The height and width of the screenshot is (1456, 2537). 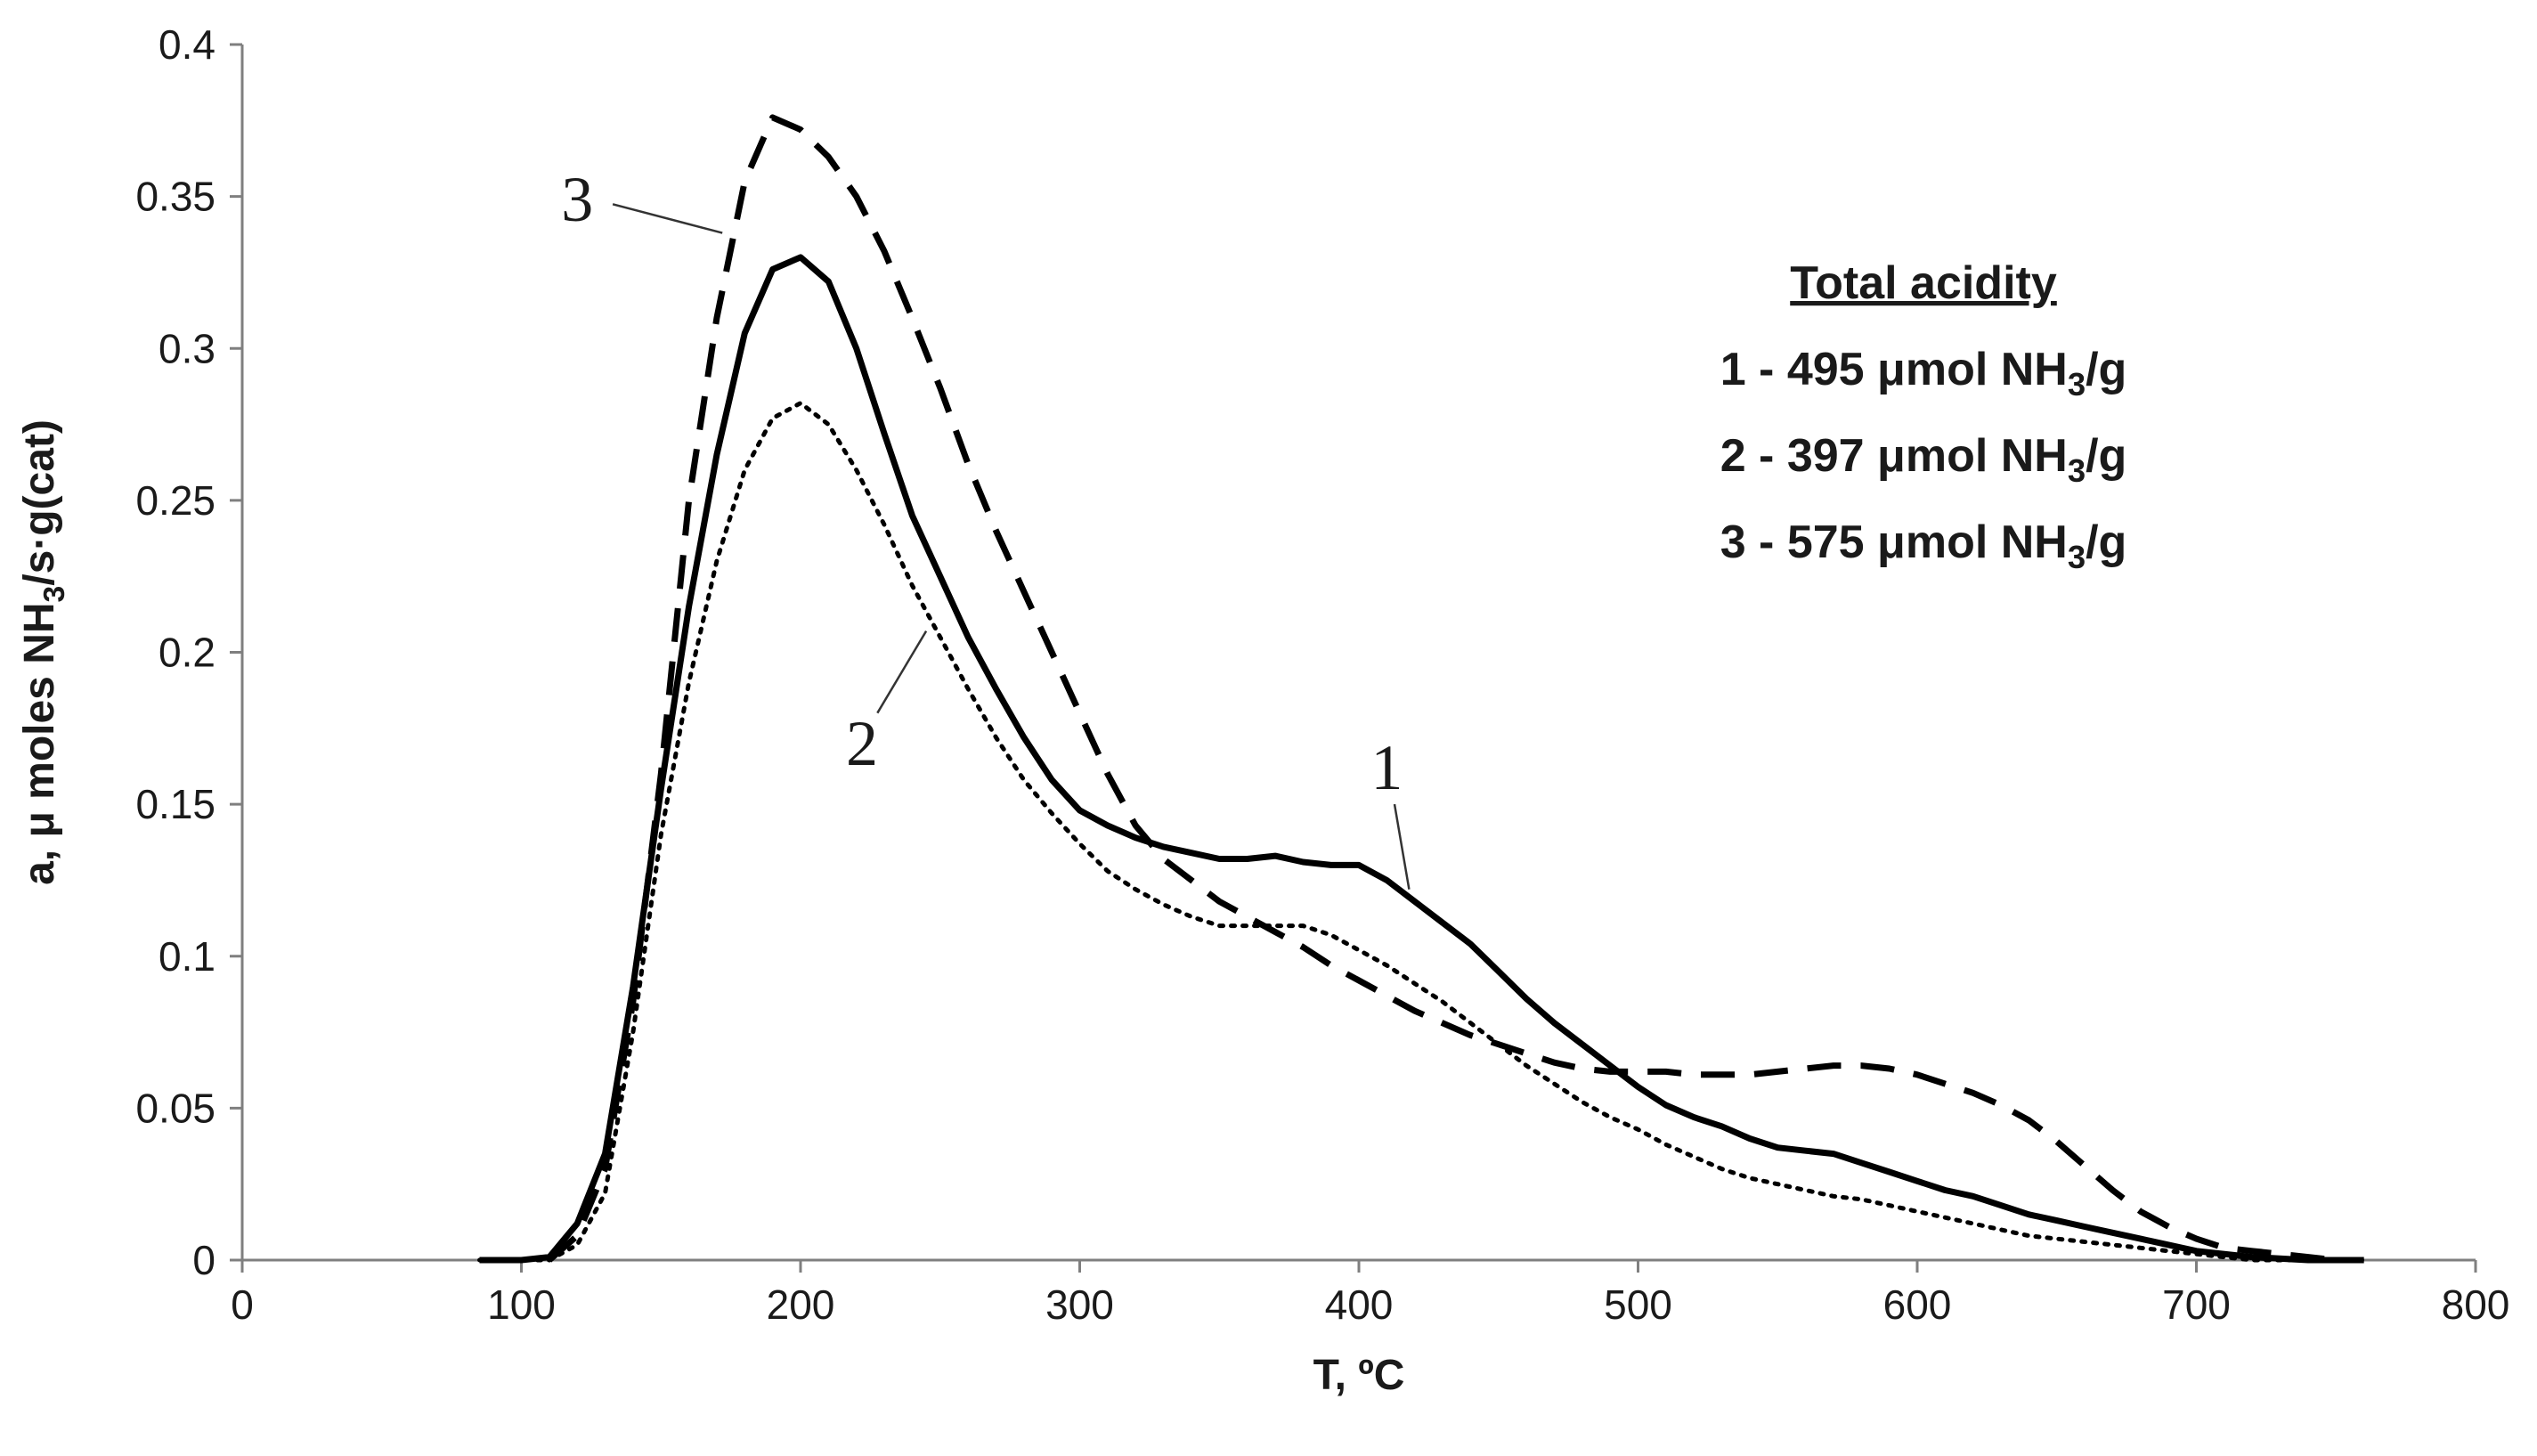 I want to click on legend-entry-2: 2 - 397 μmol NH3/g, so click(x=1923, y=459).